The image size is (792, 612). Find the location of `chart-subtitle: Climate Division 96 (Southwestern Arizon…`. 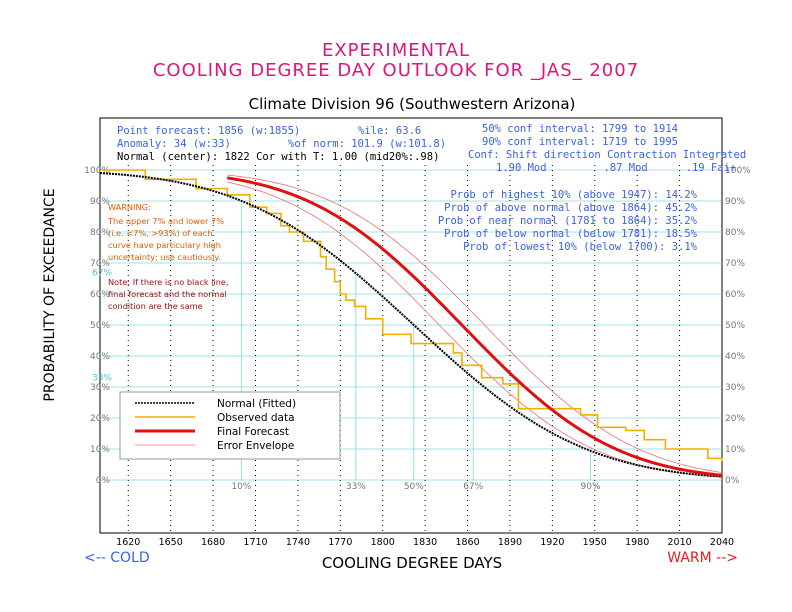

chart-subtitle: Climate Division 96 (Southwestern Arizon… is located at coordinates (412, 104).